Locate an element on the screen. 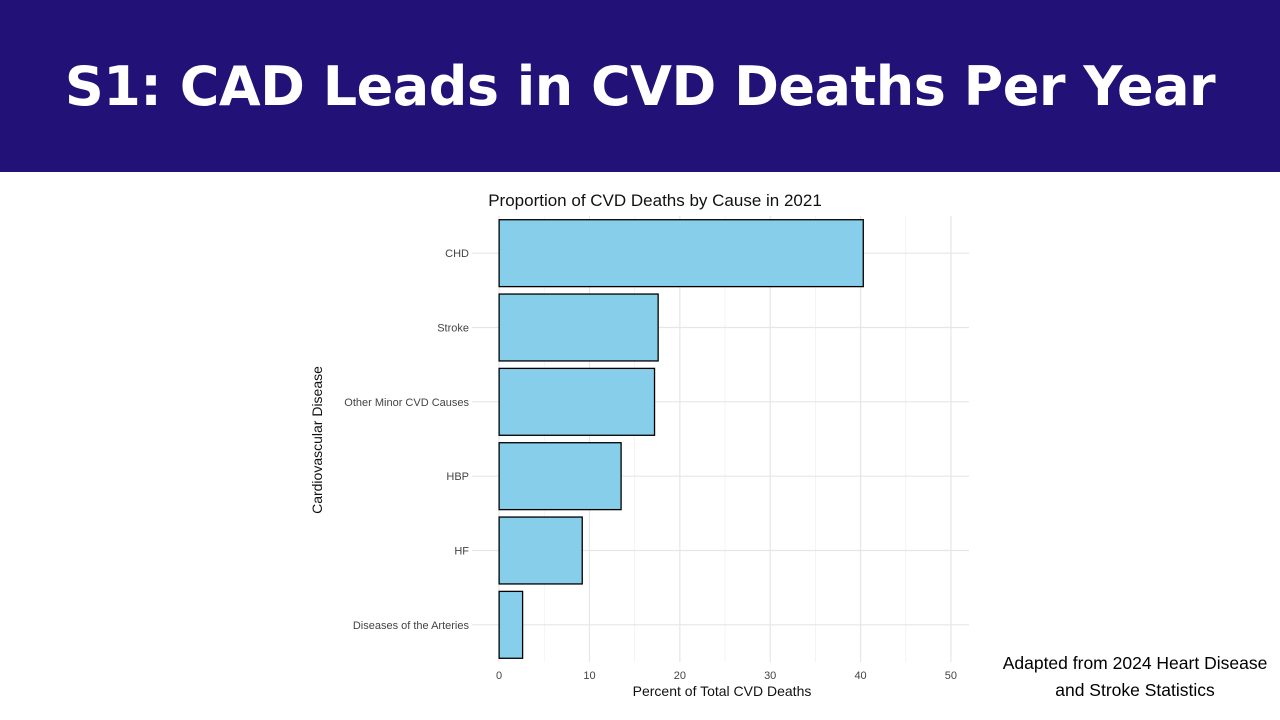  x-tick-label: 20 is located at coordinates (680, 676).